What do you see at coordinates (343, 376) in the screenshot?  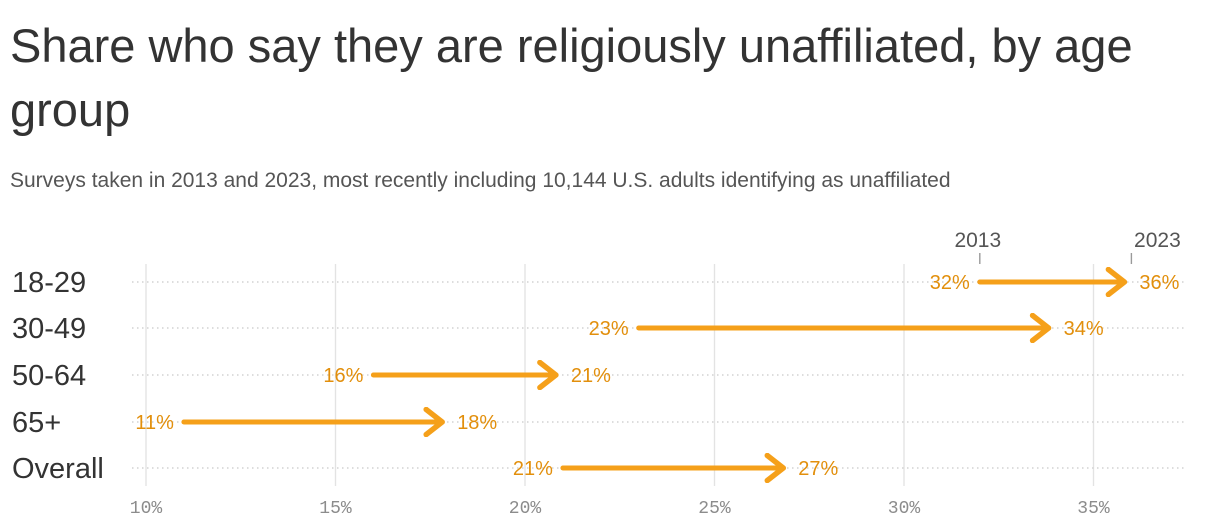 I see `value-label-2013: 16%` at bounding box center [343, 376].